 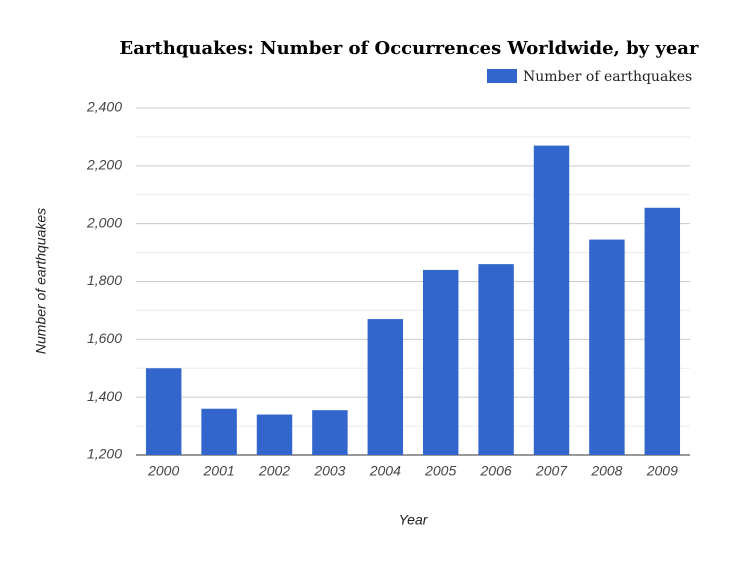 I want to click on x-axis-label: Year, so click(x=414, y=520).